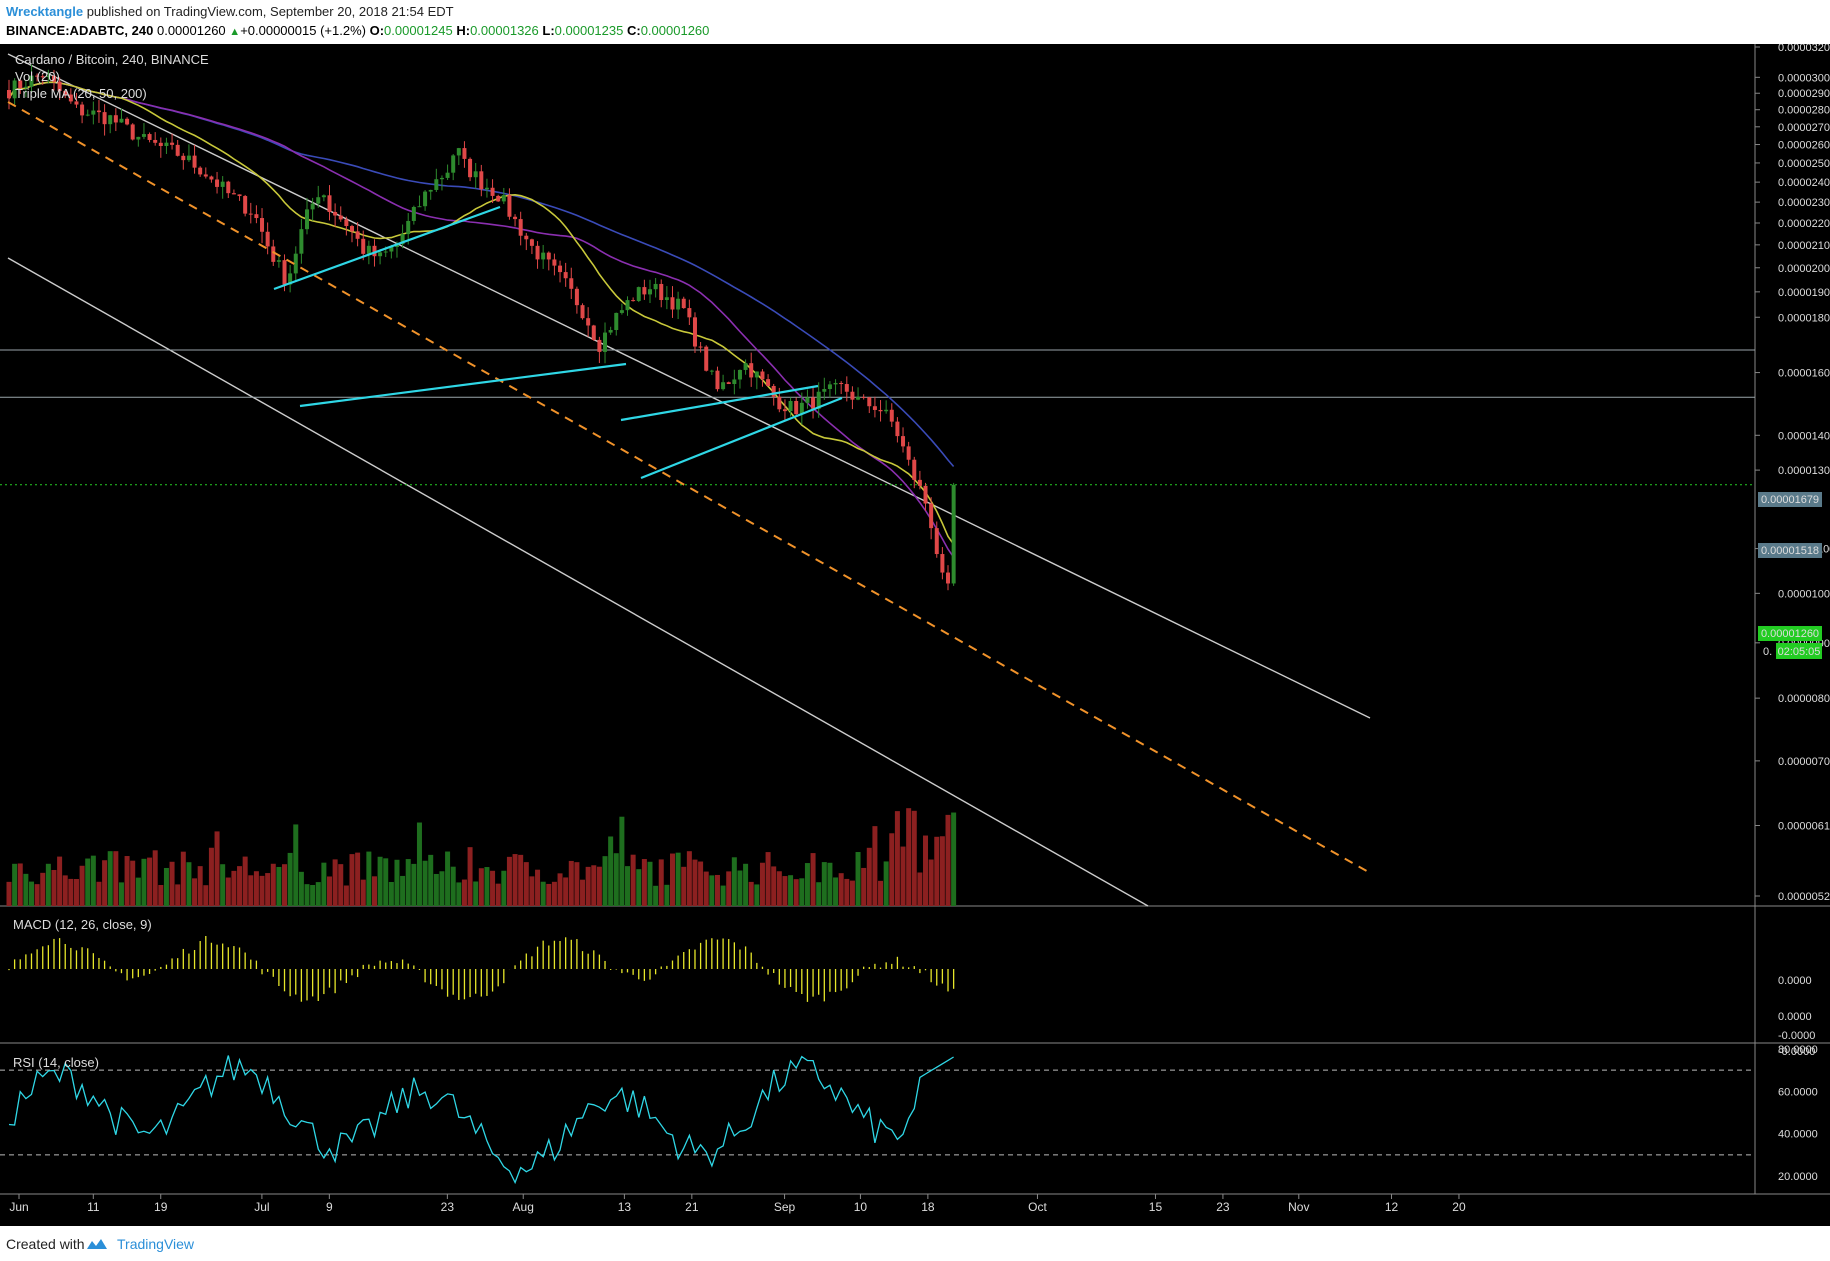  What do you see at coordinates (56, 1062) in the screenshot?
I see `legend-rsi: RSI (14, close)` at bounding box center [56, 1062].